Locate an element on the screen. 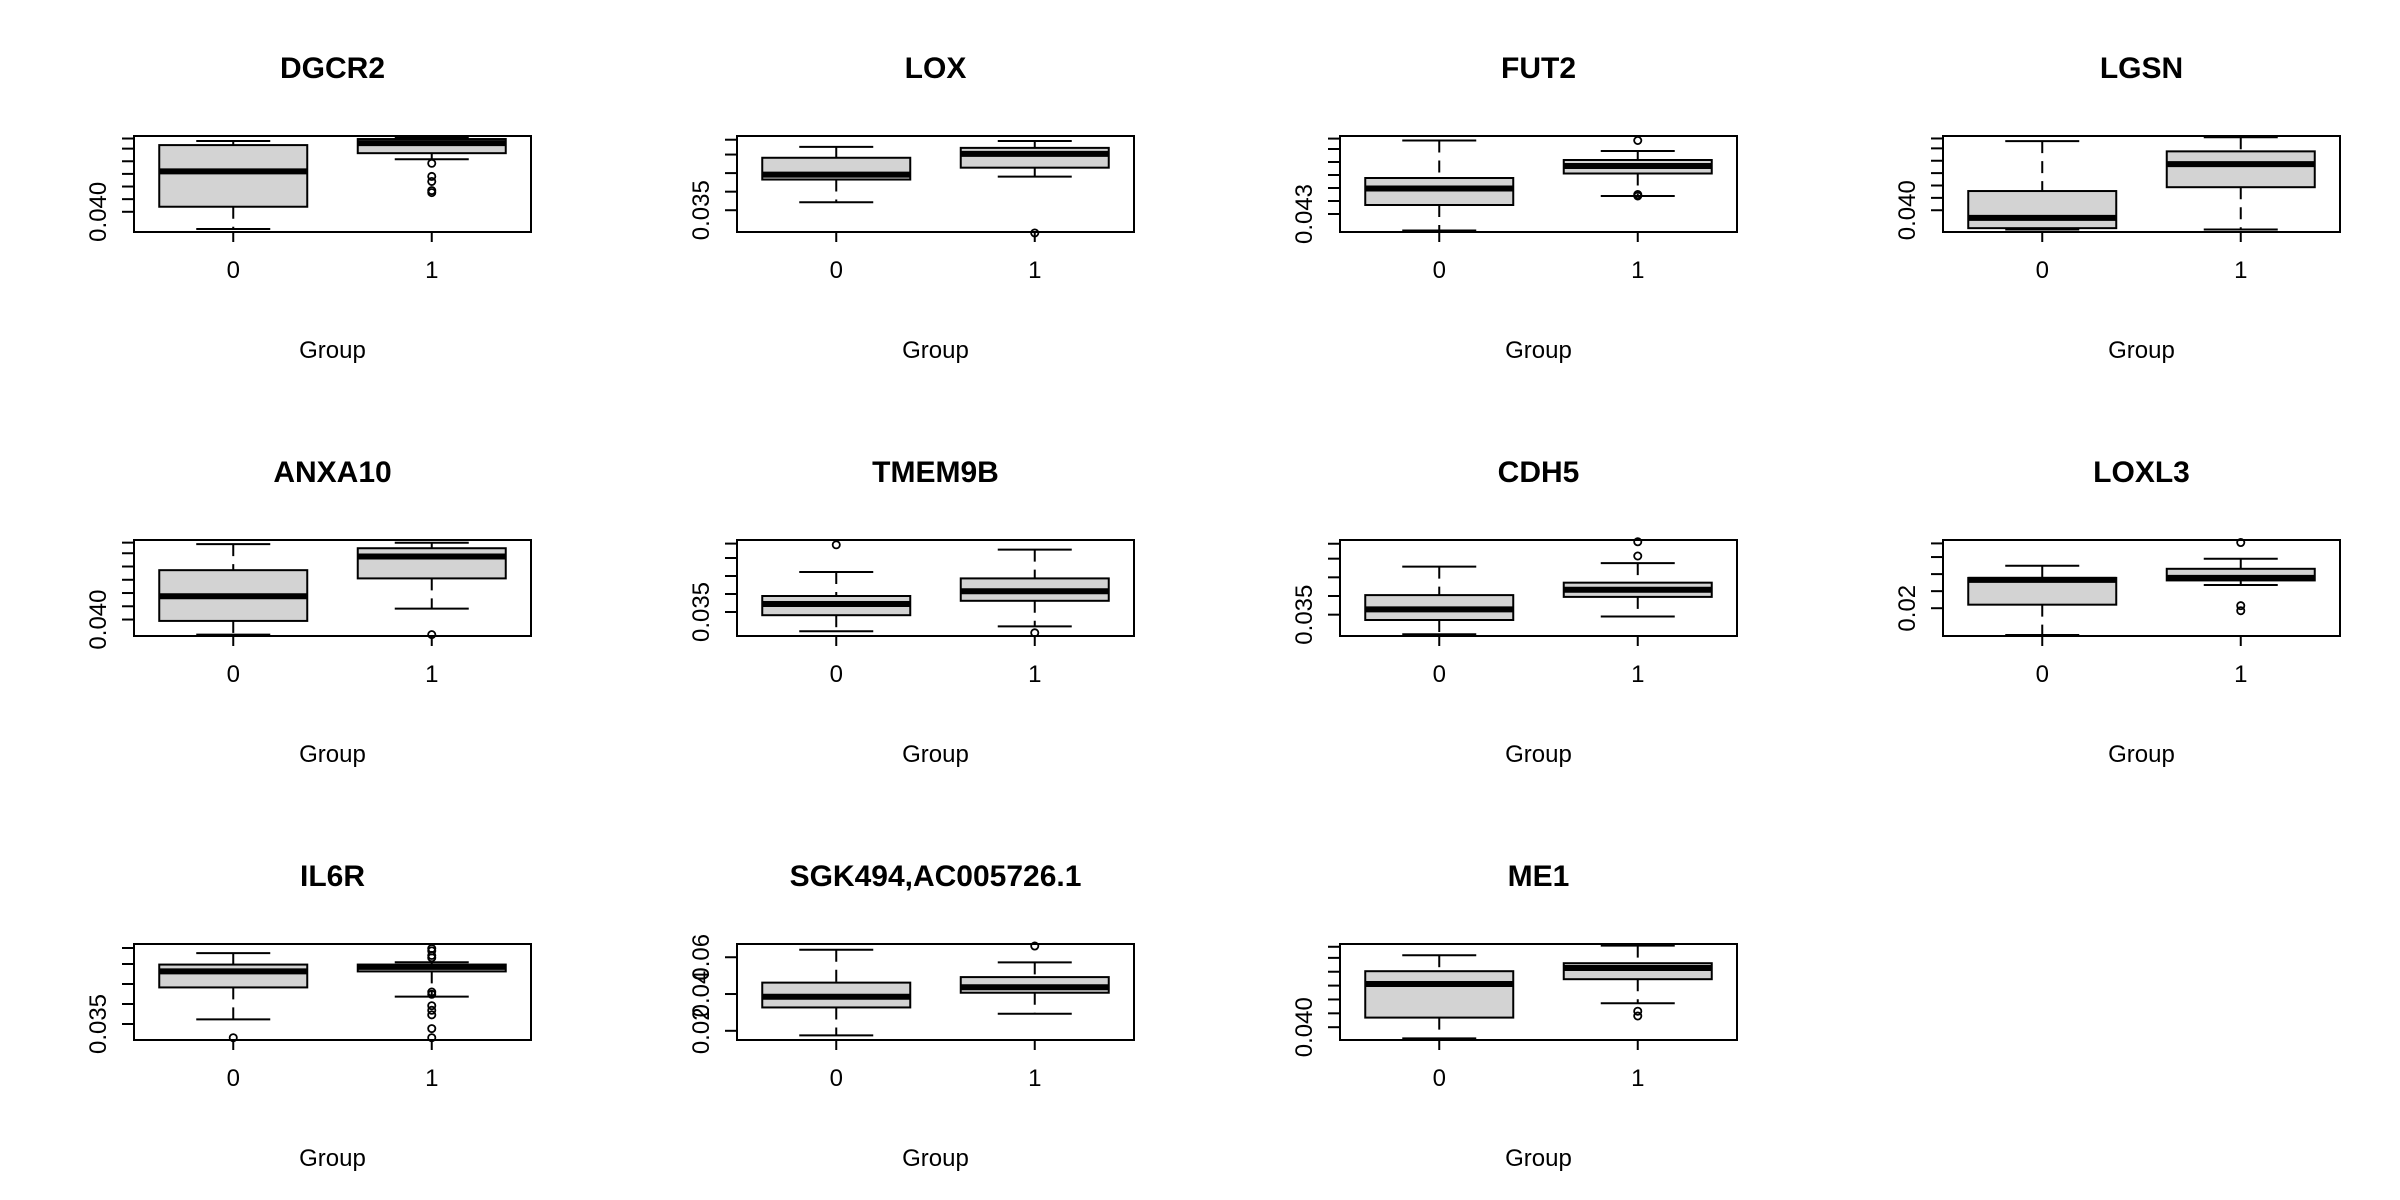 This screenshot has height=1200, width=2400. panel-lgsn: LGSN 0 1 0.040 Group is located at coordinates (2117, 208).